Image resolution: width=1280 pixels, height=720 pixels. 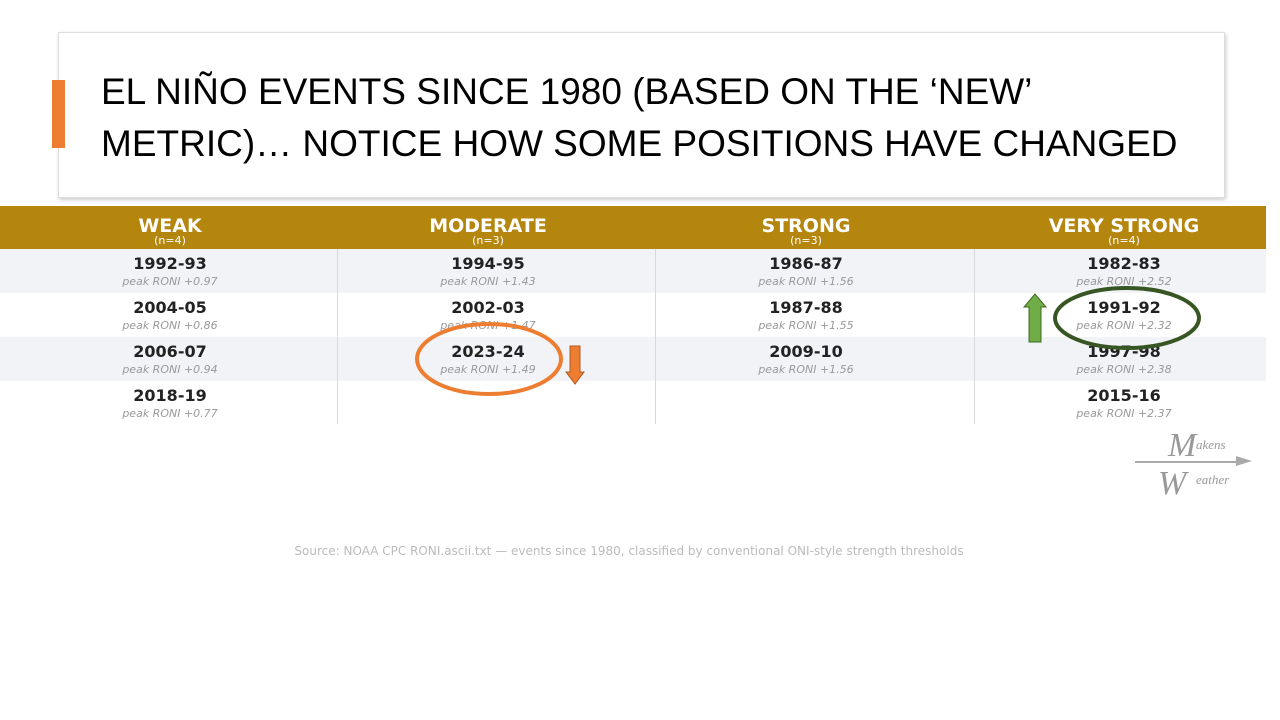 I want to click on logo-text: akens, so click(x=1211, y=444).